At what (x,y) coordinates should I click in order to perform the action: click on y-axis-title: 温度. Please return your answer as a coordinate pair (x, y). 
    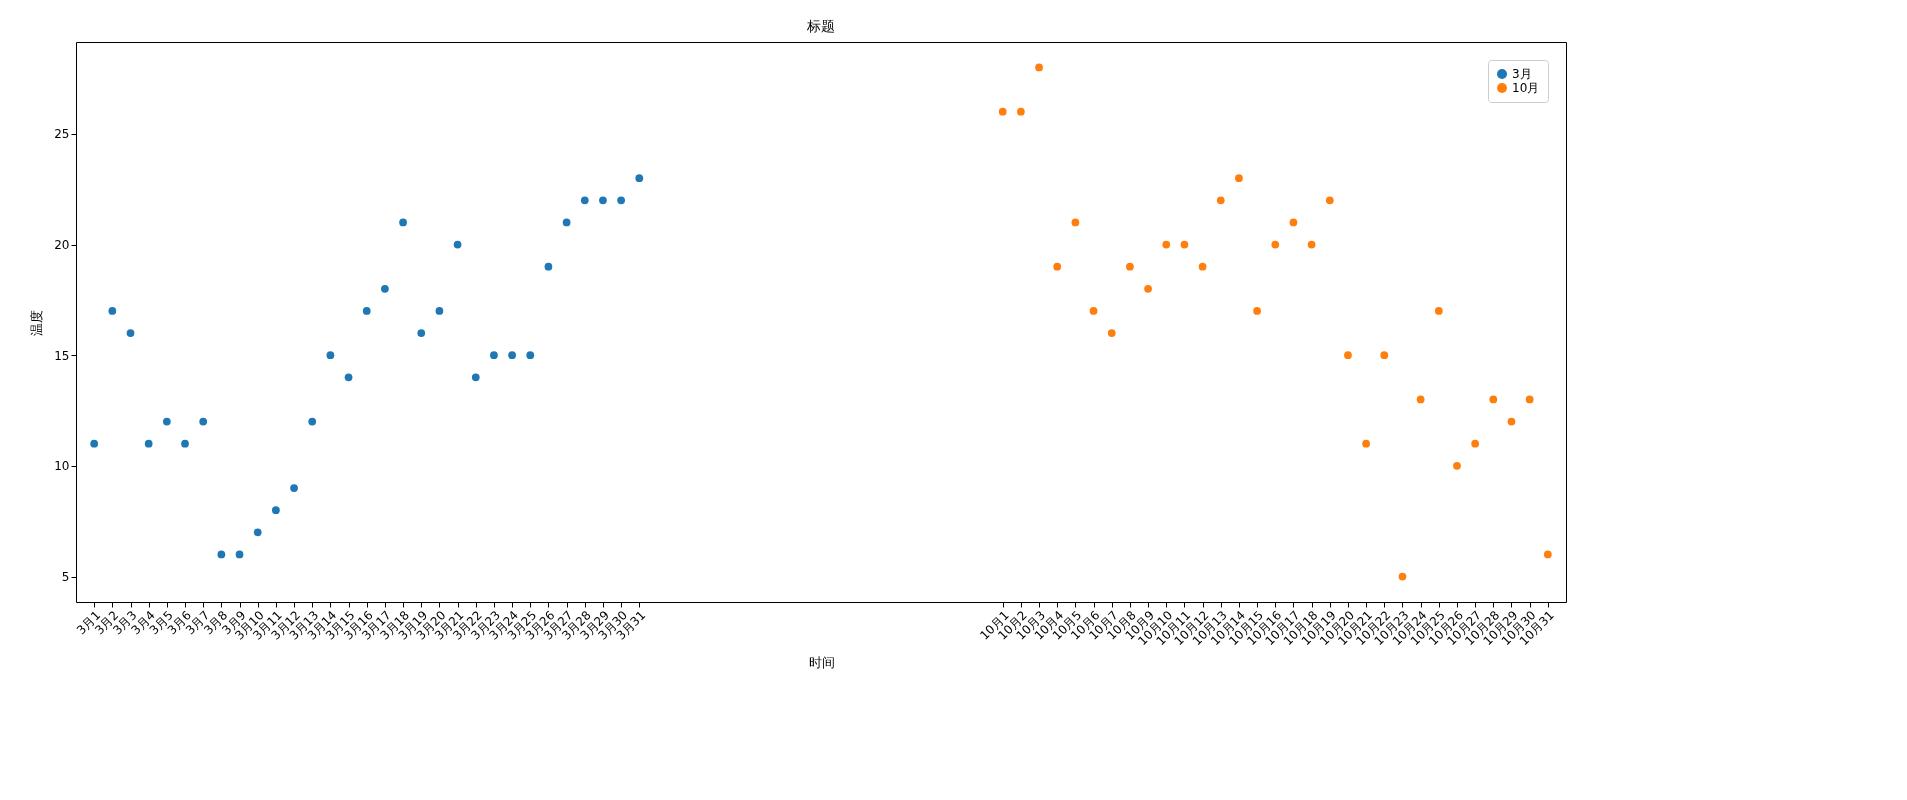
    Looking at the image, I should click on (37, 322).